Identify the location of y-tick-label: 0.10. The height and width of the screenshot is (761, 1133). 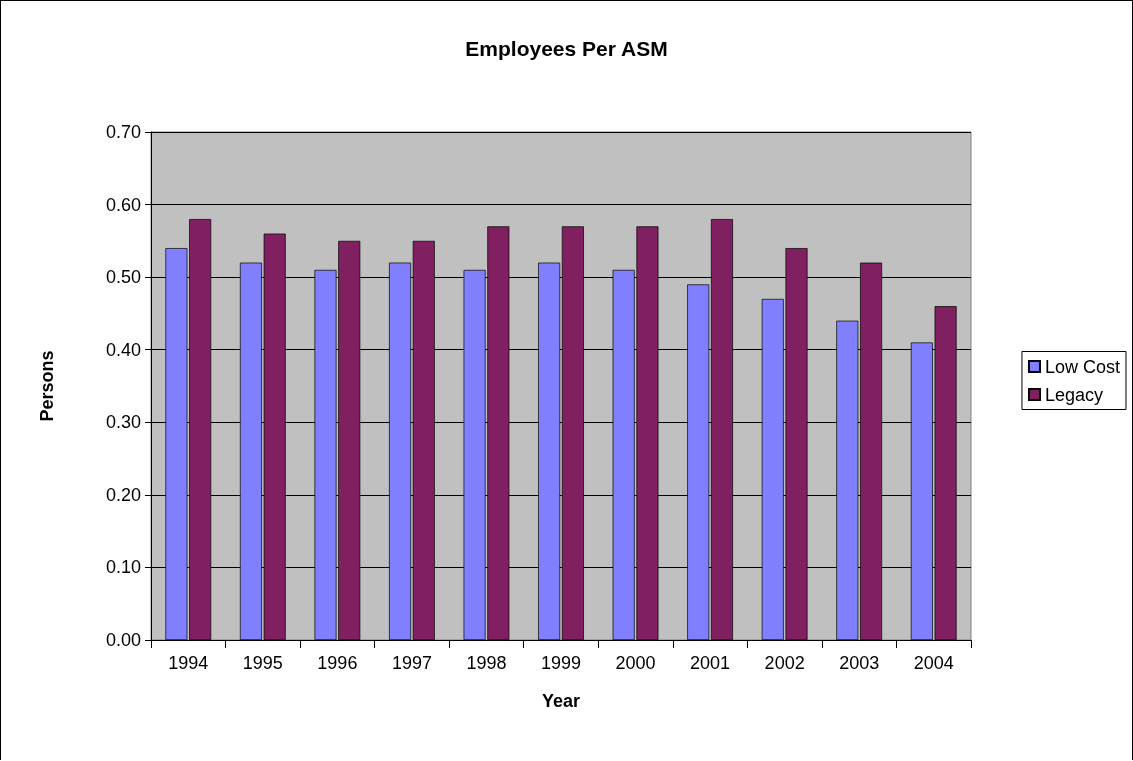
(123, 567).